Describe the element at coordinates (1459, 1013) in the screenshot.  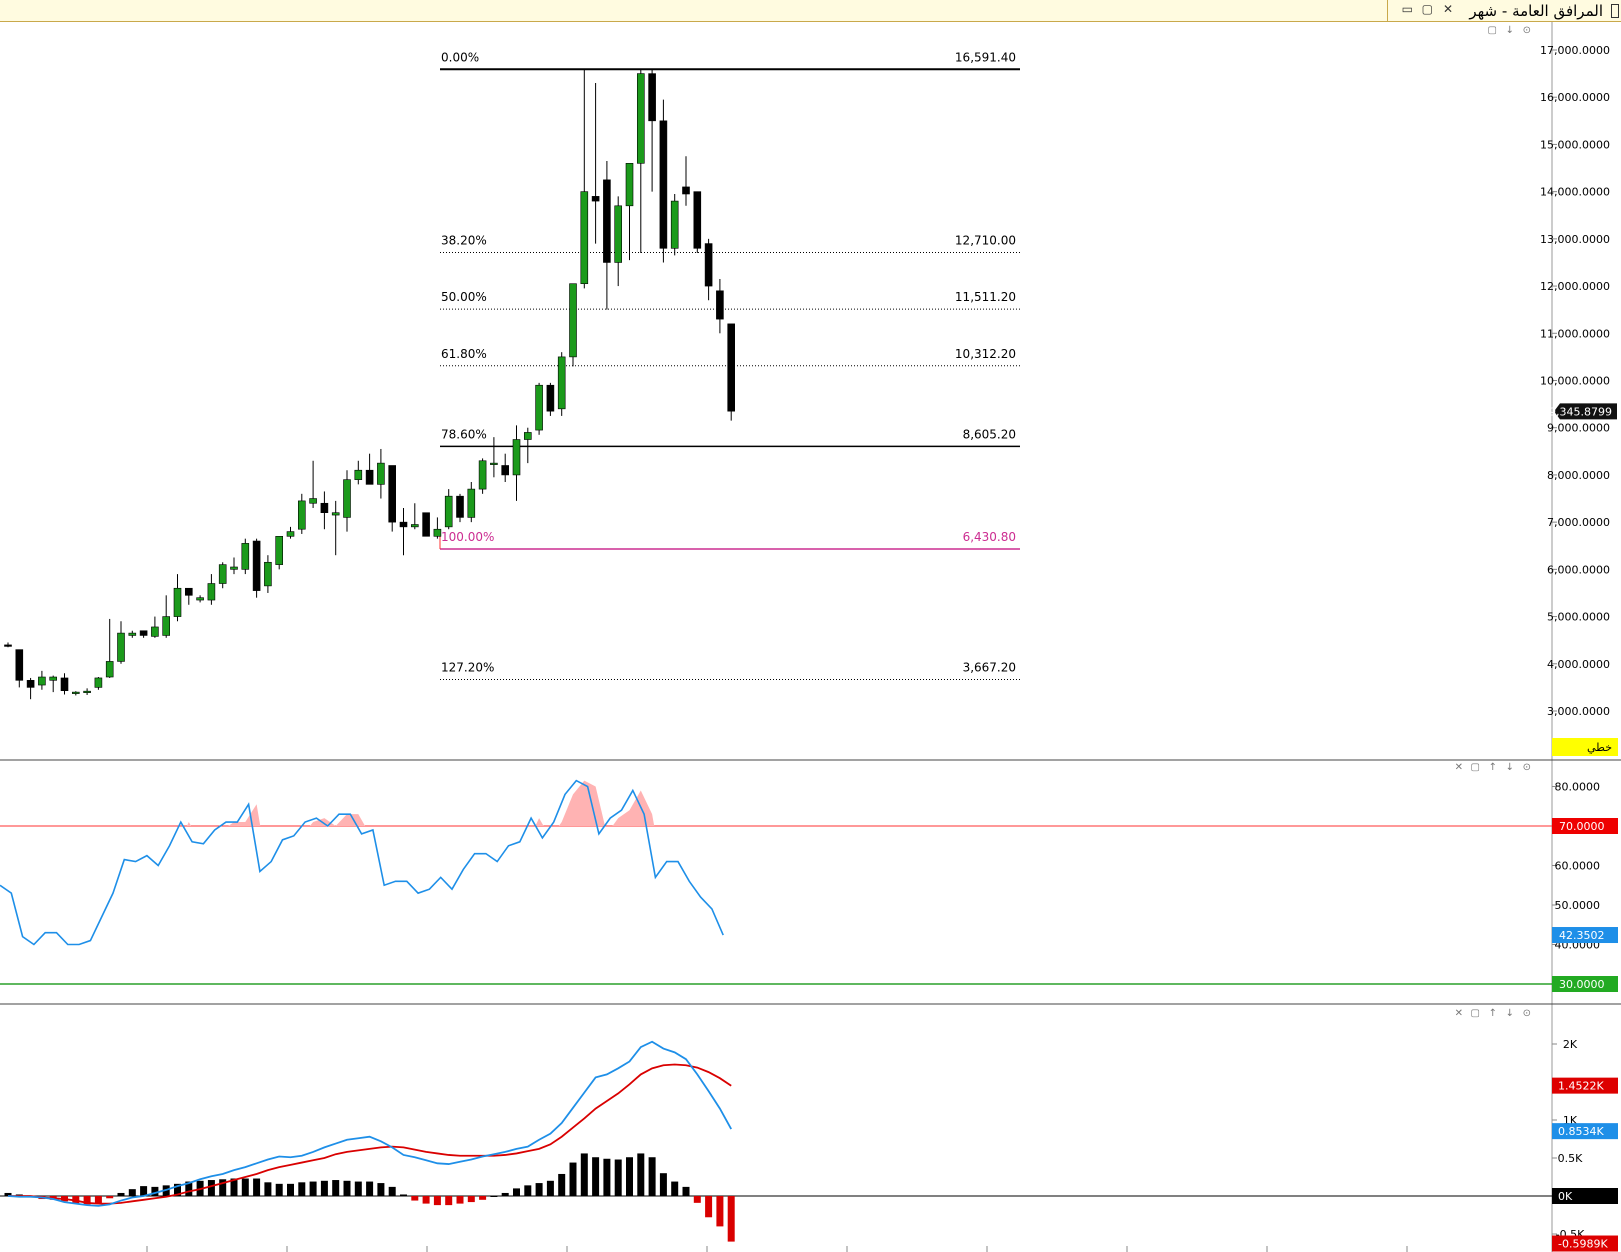
I see `macd-toolbar-icon-4: ✕` at that location.